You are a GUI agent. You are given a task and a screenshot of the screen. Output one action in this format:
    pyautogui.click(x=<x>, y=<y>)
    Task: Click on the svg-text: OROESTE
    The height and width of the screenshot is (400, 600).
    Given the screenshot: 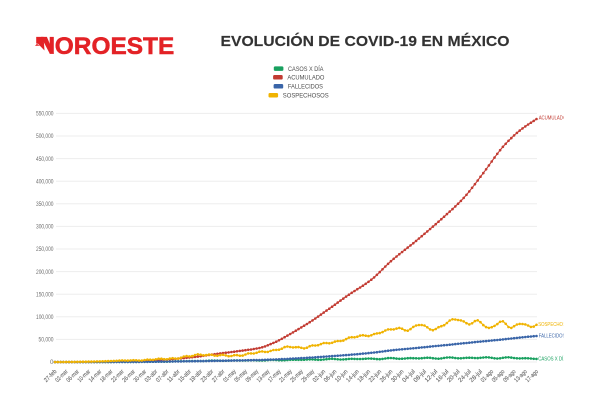 What is the action you would take?
    pyautogui.click(x=115, y=46)
    